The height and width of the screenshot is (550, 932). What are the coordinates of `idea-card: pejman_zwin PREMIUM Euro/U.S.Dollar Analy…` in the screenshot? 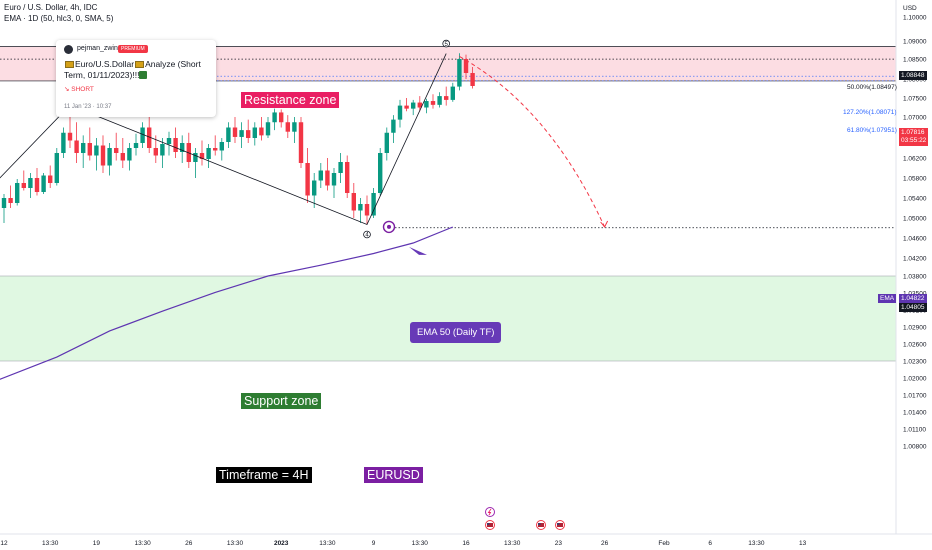 It's located at (136, 78).